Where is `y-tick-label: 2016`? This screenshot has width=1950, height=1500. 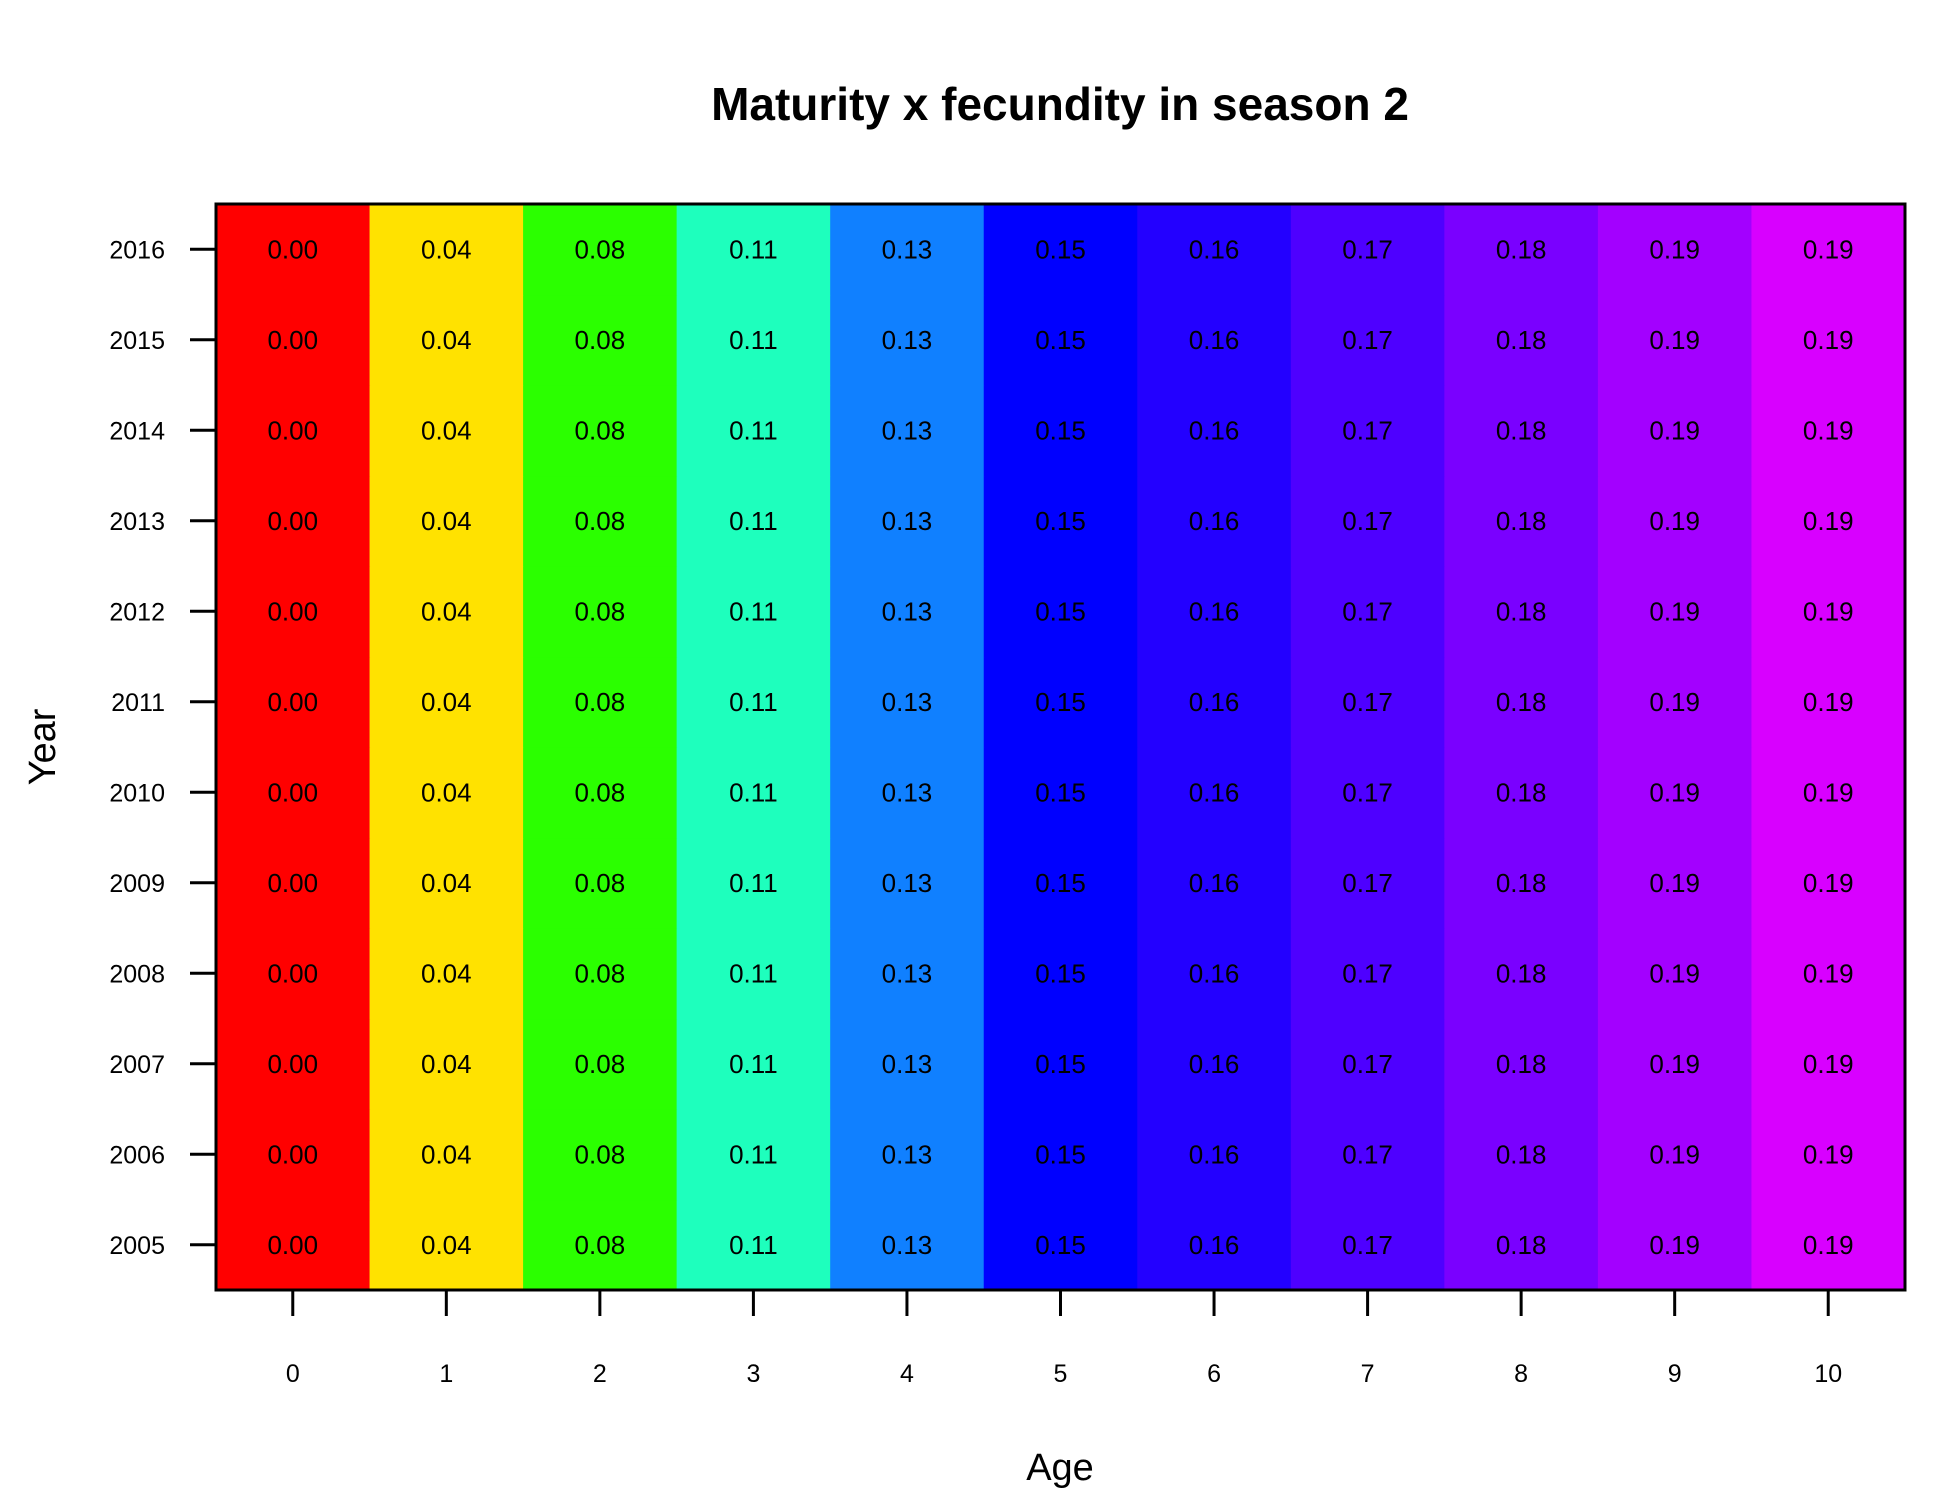 y-tick-label: 2016 is located at coordinates (137, 250).